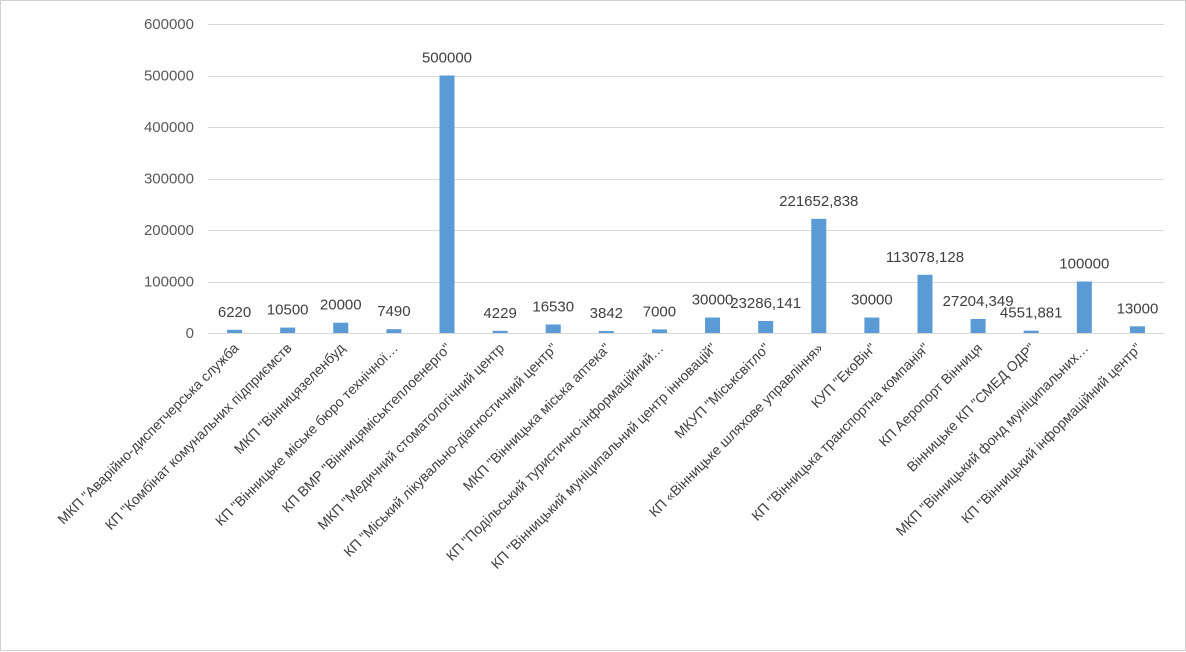 This screenshot has width=1186, height=652. What do you see at coordinates (447, 58) in the screenshot?
I see `data-label: 500000` at bounding box center [447, 58].